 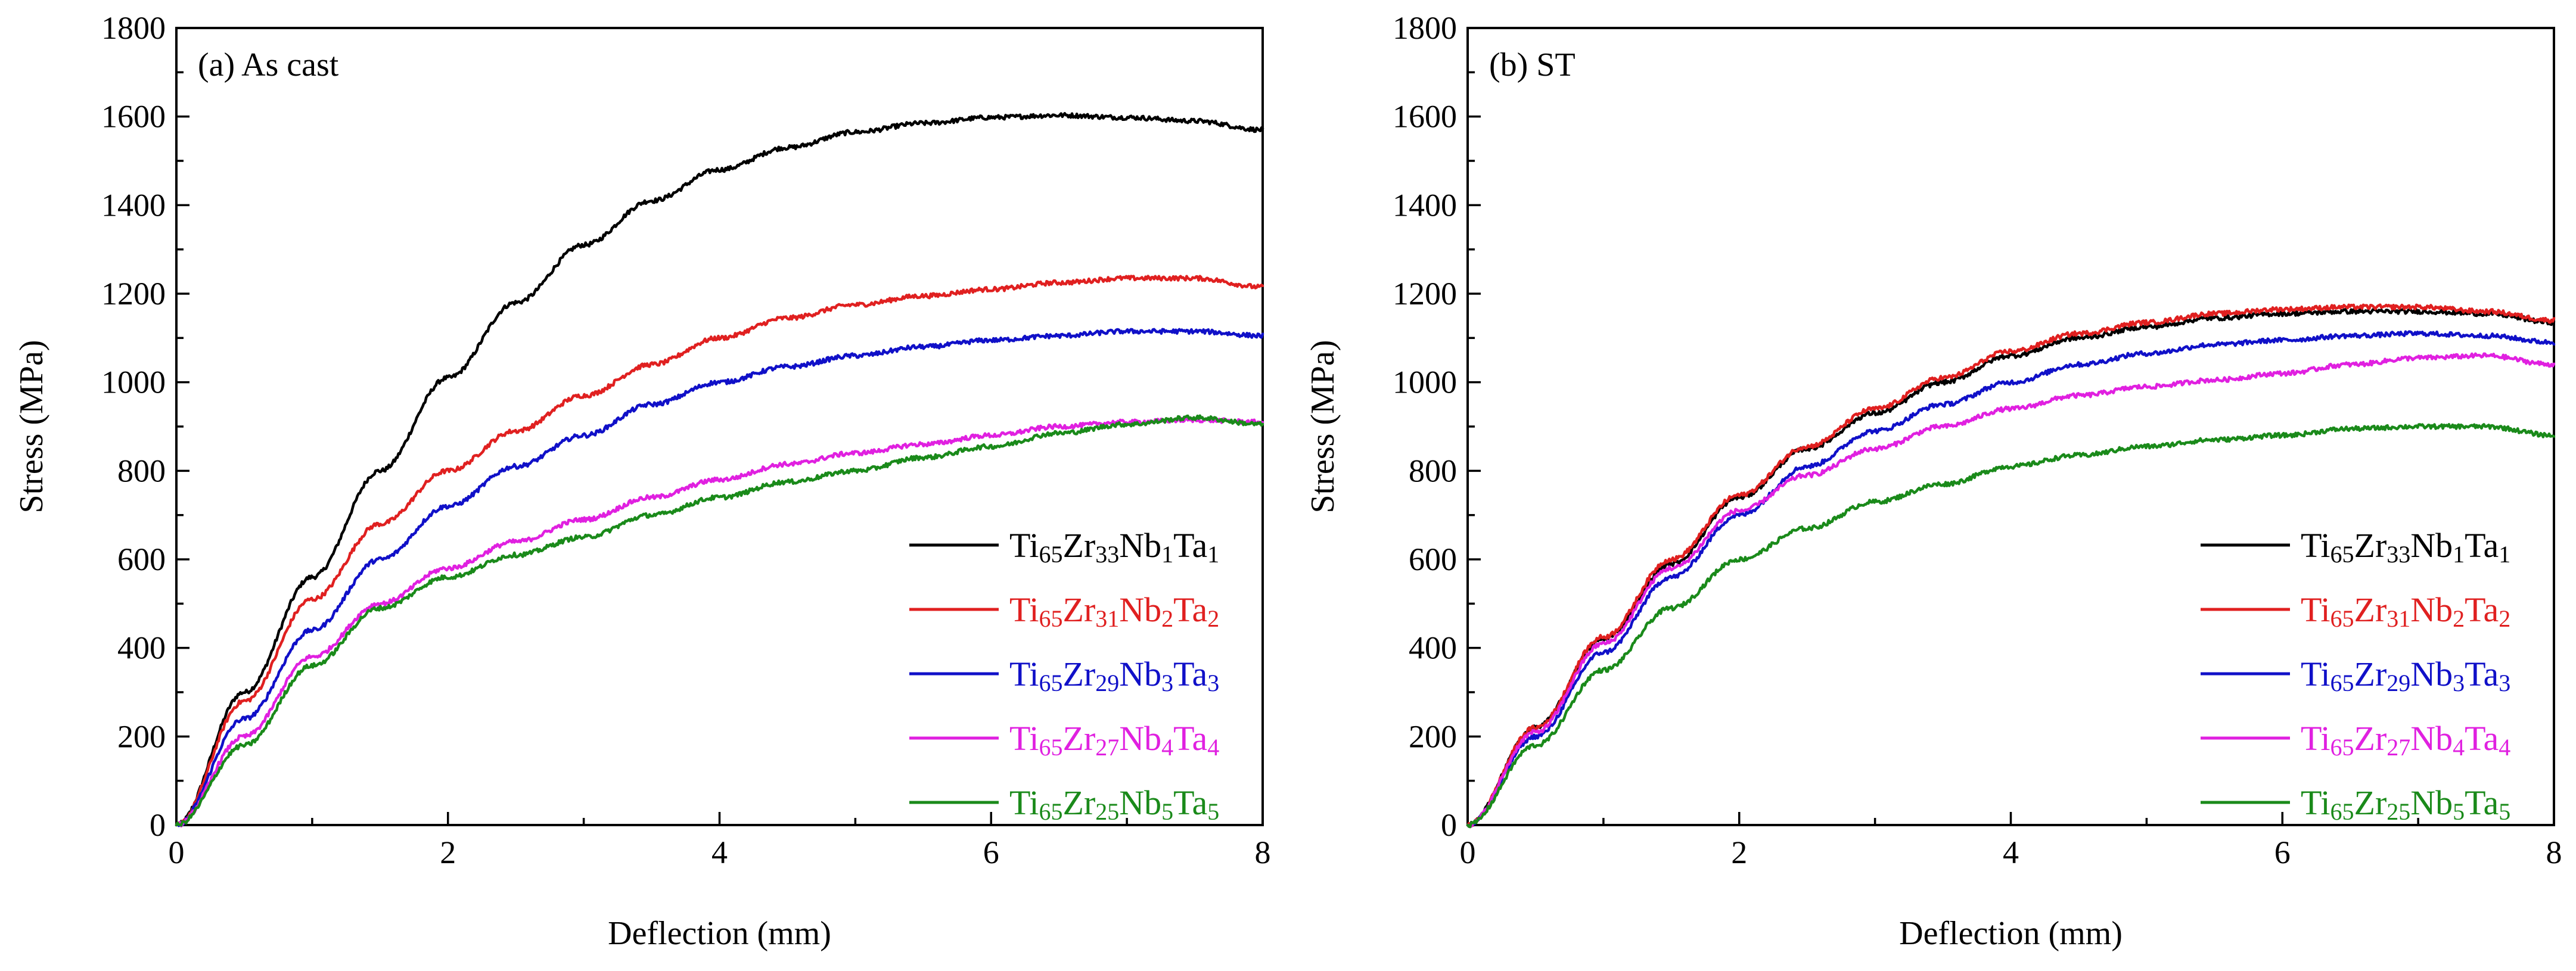 I want to click on y-tick-label-b: 800, so click(x=1433, y=470).